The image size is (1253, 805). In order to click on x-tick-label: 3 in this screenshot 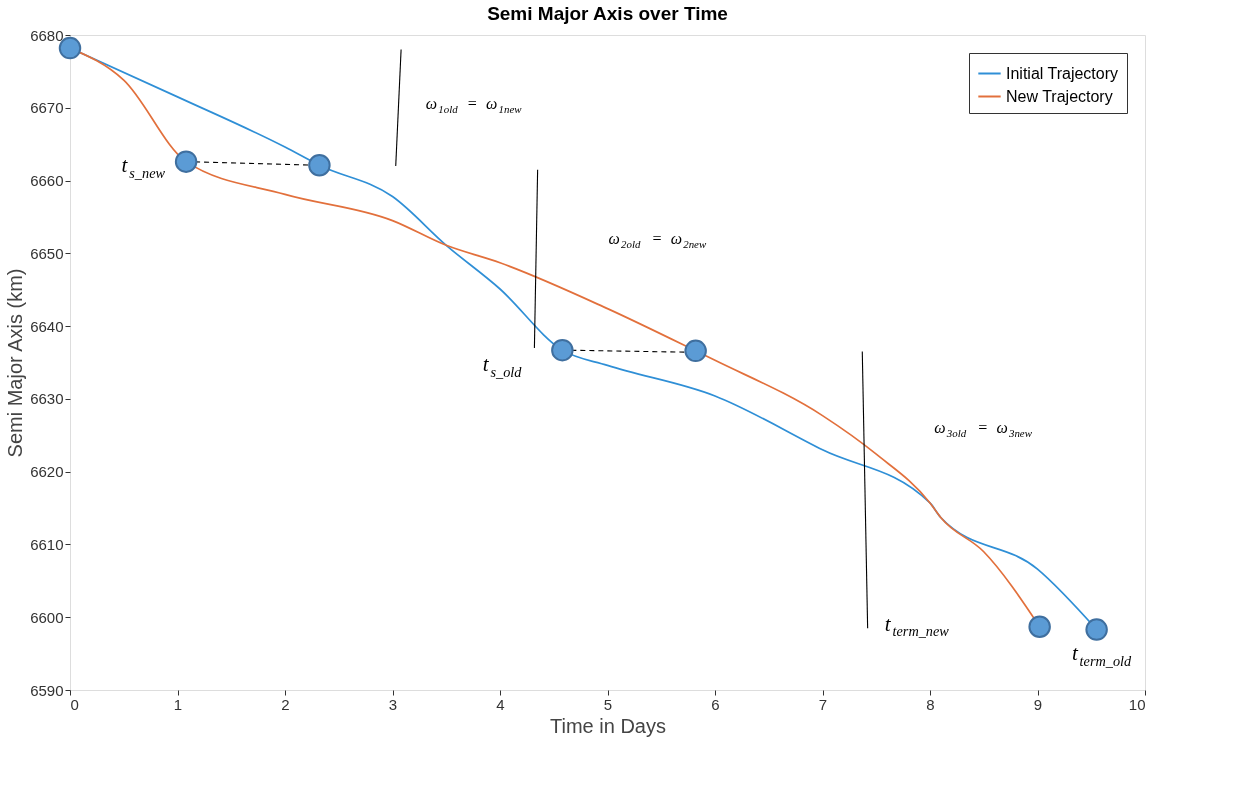, I will do `click(393, 704)`.